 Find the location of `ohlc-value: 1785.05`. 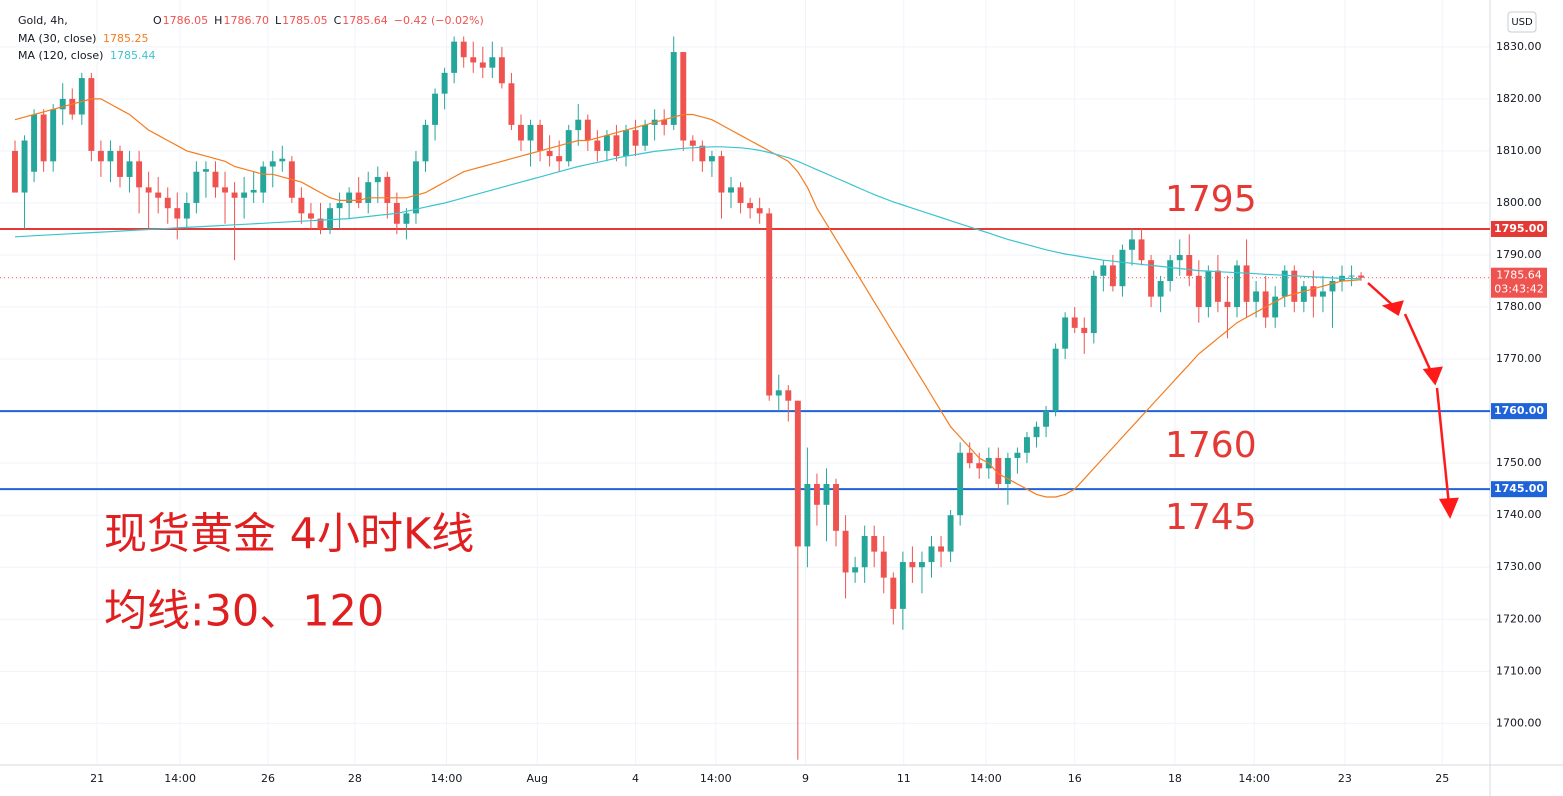

ohlc-value: 1785.05 is located at coordinates (305, 20).